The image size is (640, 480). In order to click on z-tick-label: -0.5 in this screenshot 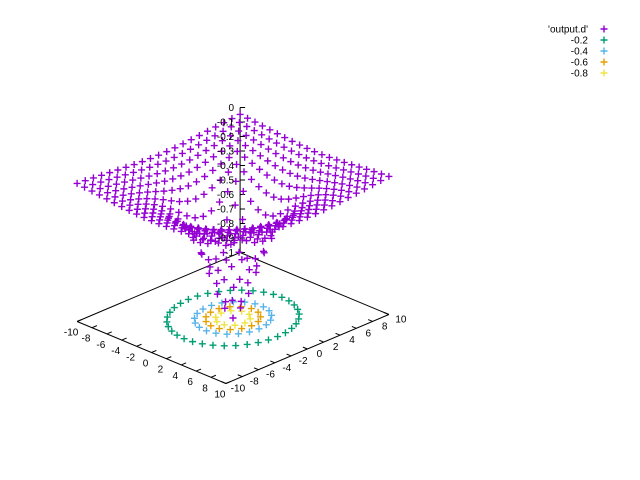, I will do `click(226, 181)`.